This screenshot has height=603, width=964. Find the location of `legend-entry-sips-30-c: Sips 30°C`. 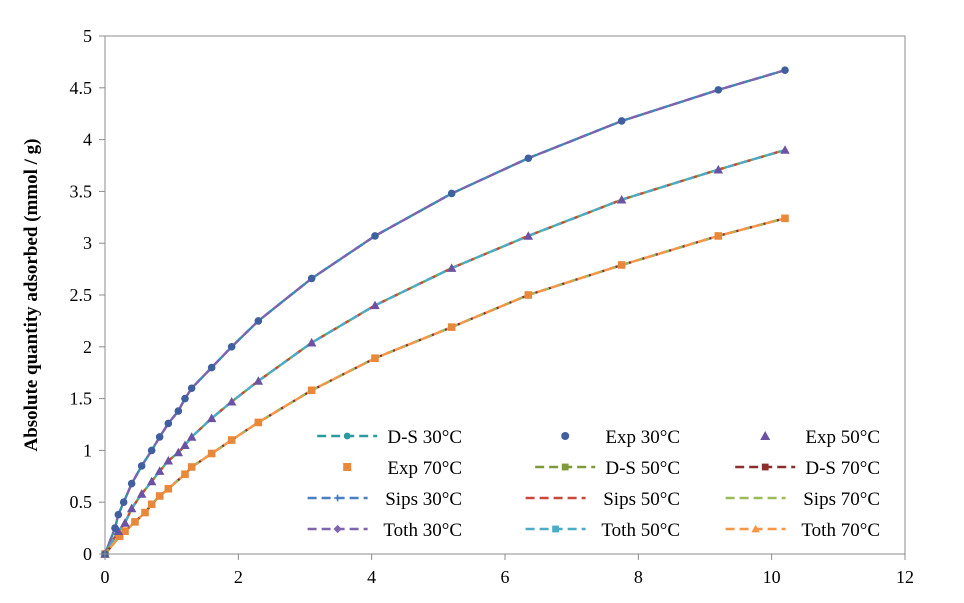

legend-entry-sips-30-c: Sips 30°C is located at coordinates (384, 499).